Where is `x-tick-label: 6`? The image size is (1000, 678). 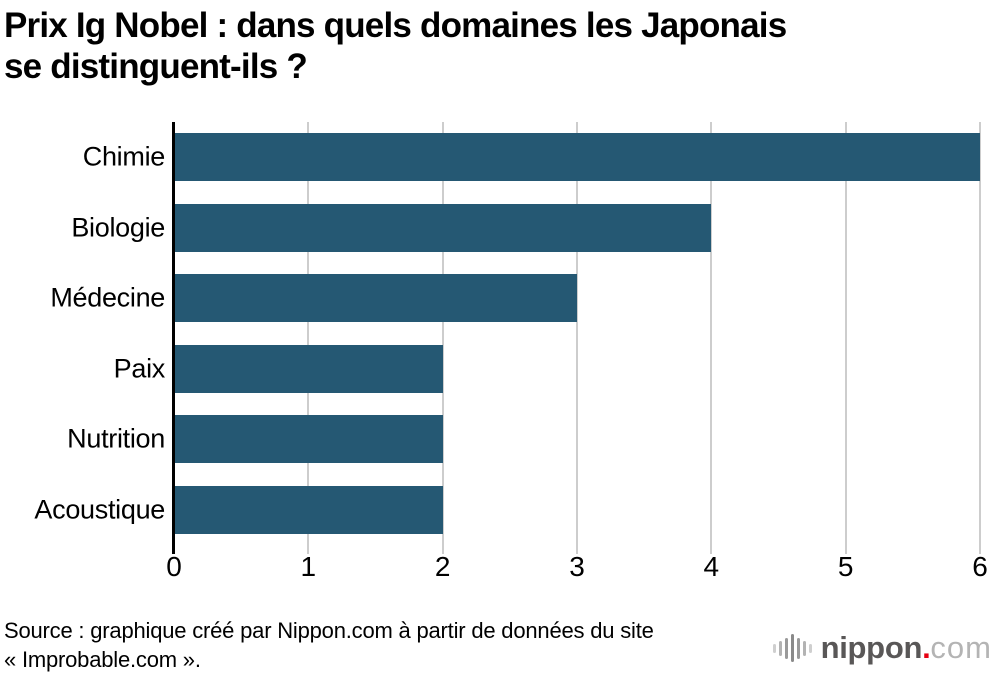 x-tick-label: 6 is located at coordinates (980, 566).